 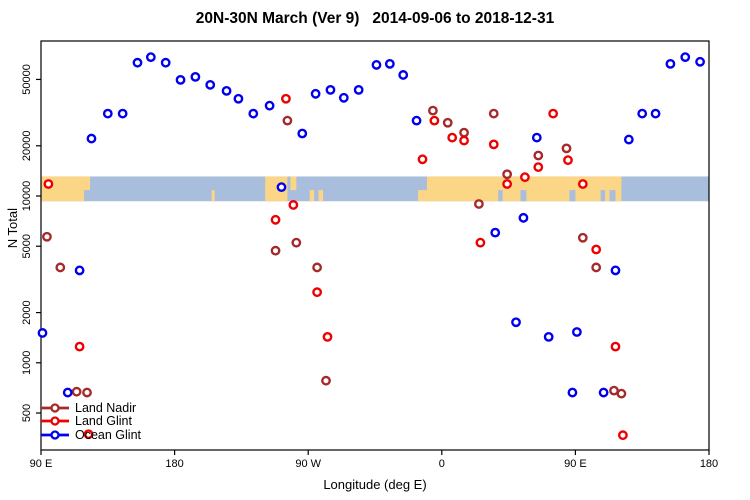 What do you see at coordinates (27, 196) in the screenshot?
I see `y-tick-label: 10000` at bounding box center [27, 196].